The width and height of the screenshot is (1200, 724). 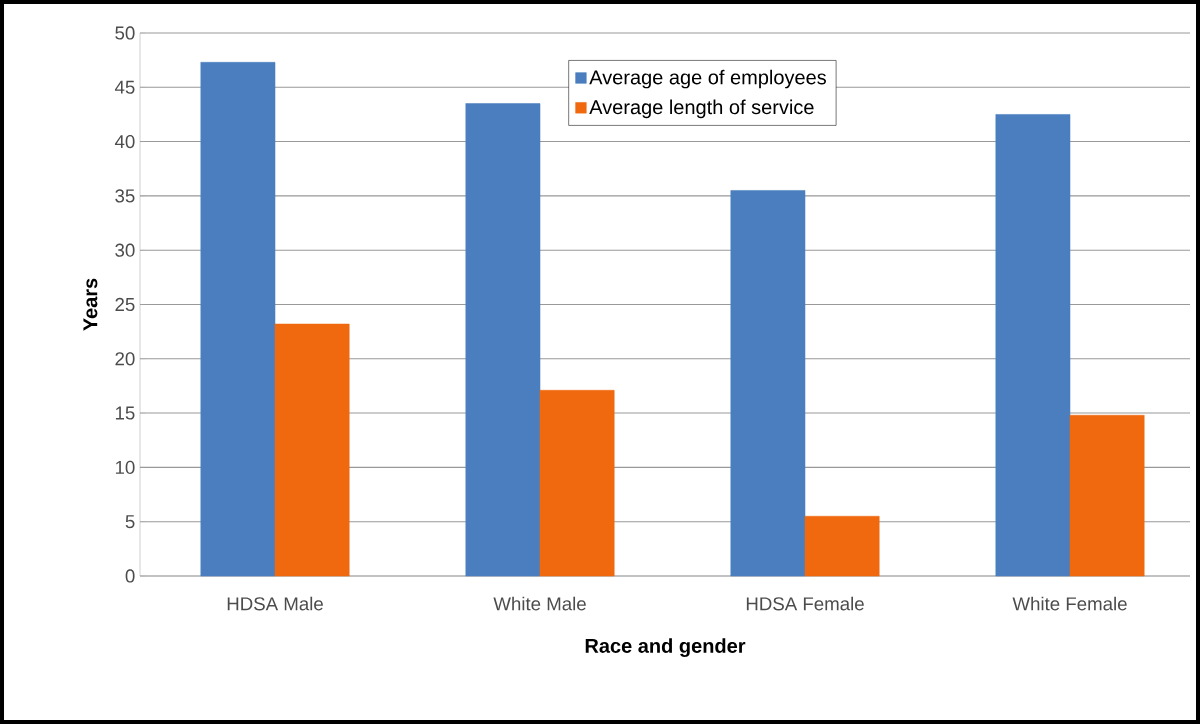 I want to click on y-tick-label: 30, so click(x=125, y=250).